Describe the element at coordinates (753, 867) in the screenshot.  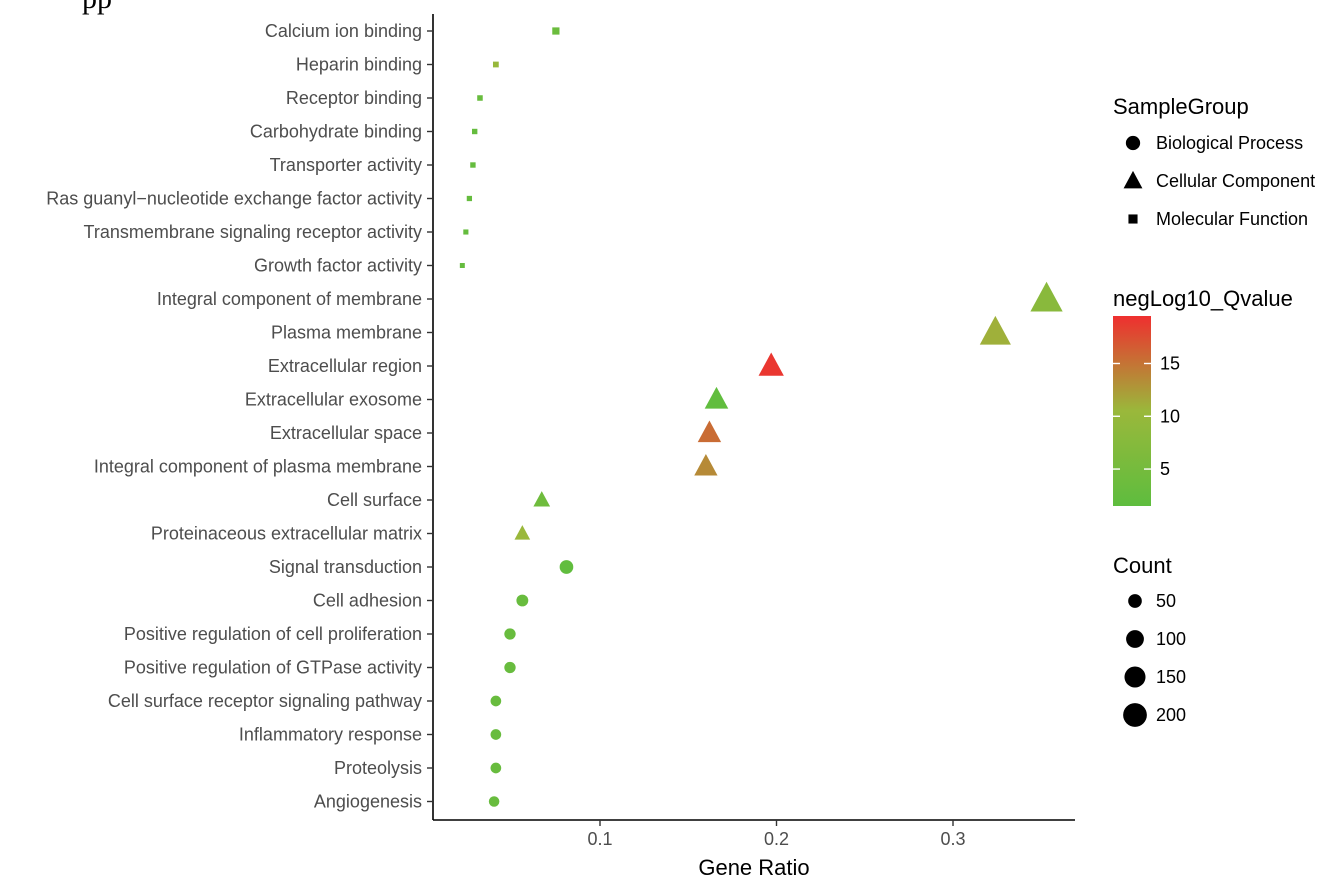
I see `x-axis-title: Gene Ratio` at that location.